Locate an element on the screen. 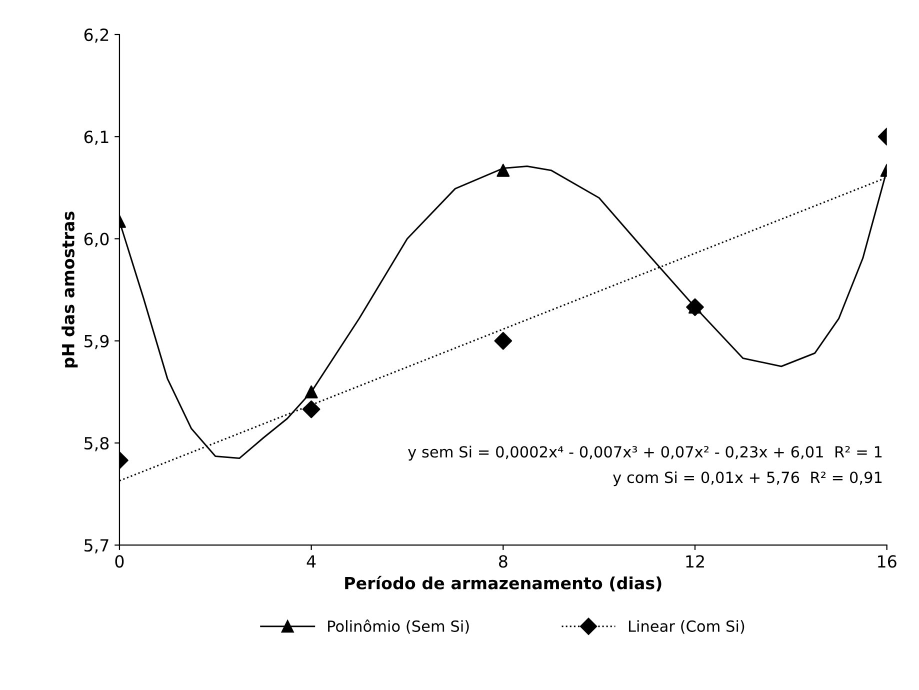 The image size is (919, 690). legend-label: Polinômio (Sem Si) is located at coordinates (398, 627).